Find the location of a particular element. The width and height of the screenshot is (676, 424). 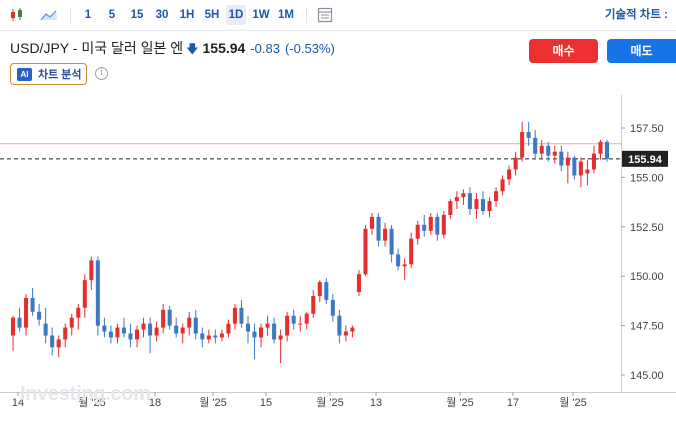

interval-1d: 1D is located at coordinates (236, 15).